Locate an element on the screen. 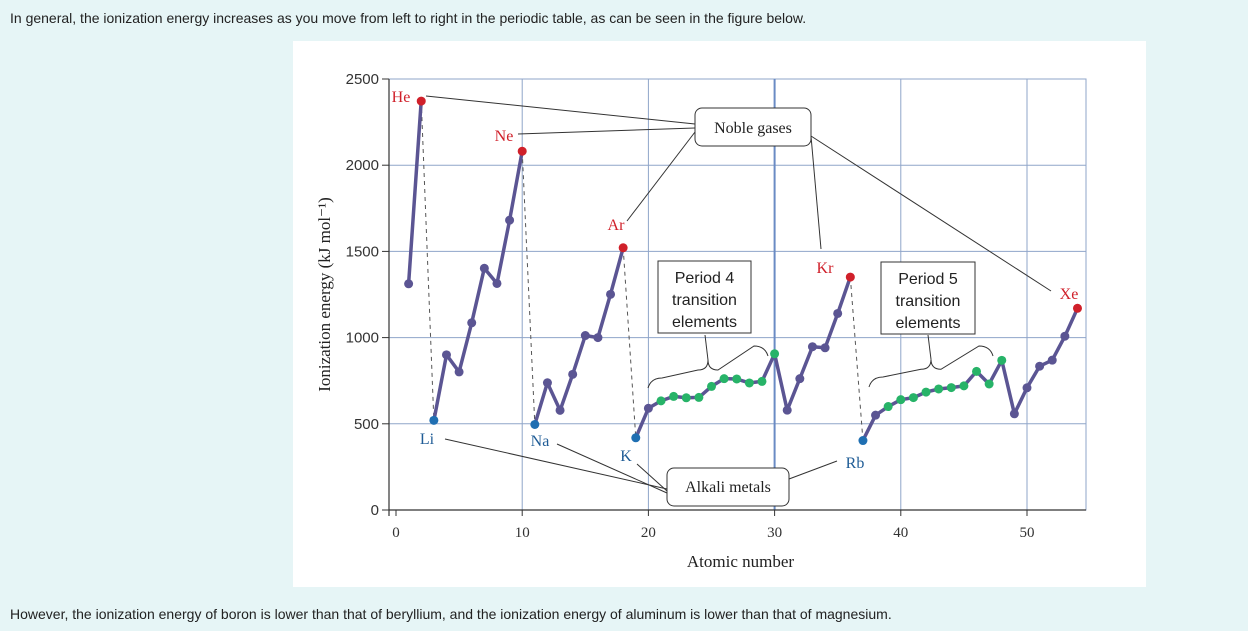 Image resolution: width=1248 pixels, height=631 pixels. noble-gases-label: Noble gases is located at coordinates (753, 128).